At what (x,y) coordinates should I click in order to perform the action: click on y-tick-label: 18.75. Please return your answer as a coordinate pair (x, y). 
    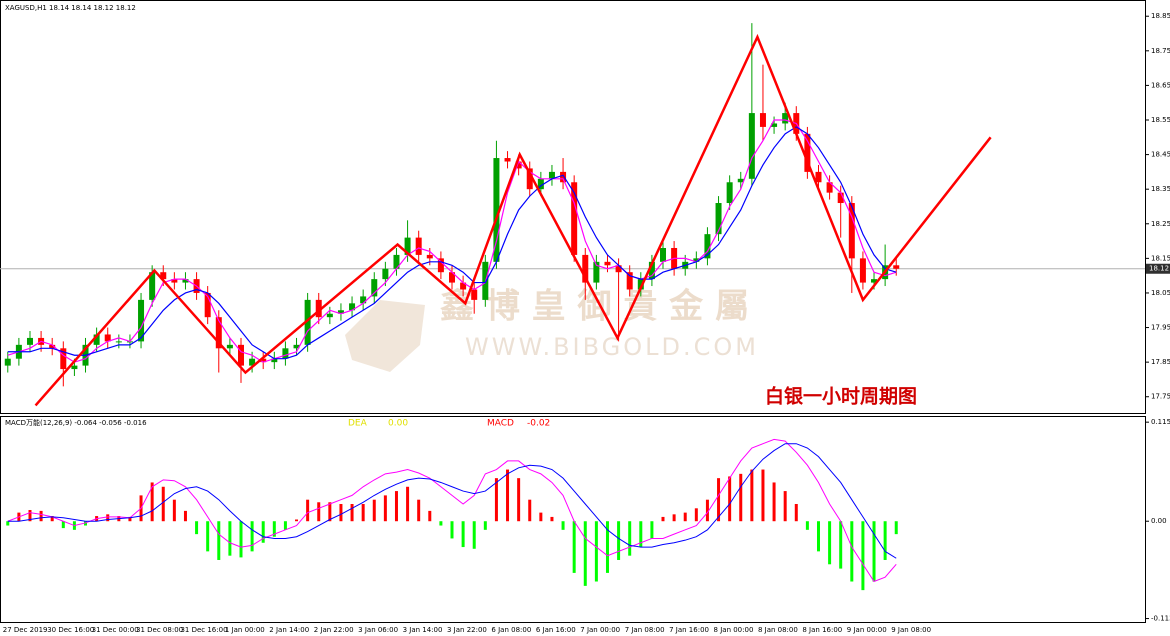
    Looking at the image, I should click on (1160, 51).